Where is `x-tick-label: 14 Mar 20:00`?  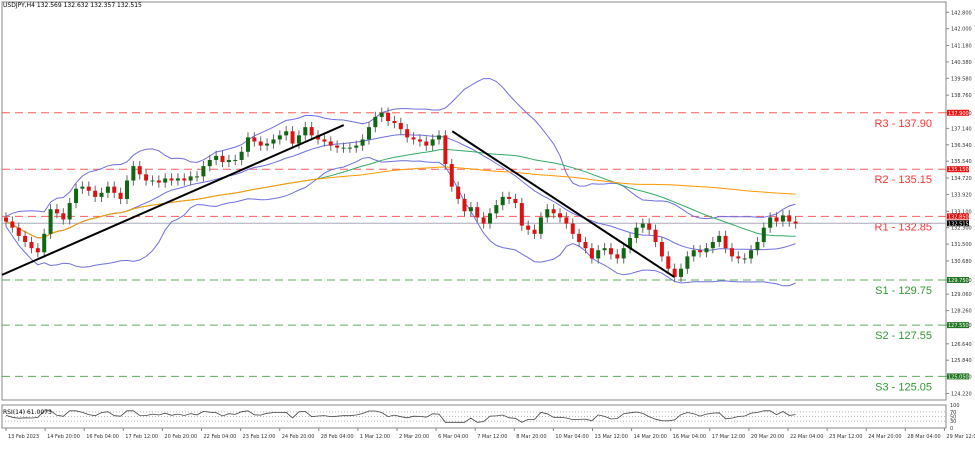
x-tick-label: 14 Mar 20:00 is located at coordinates (650, 437).